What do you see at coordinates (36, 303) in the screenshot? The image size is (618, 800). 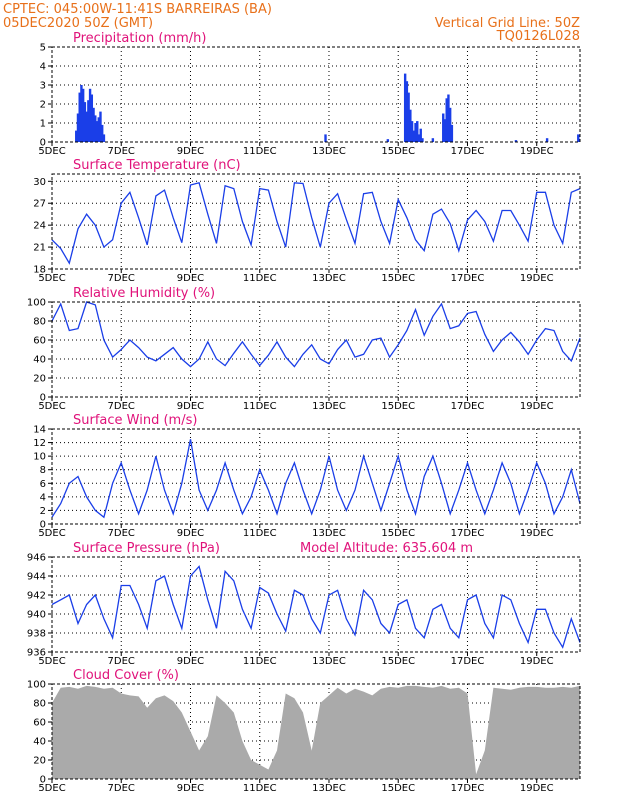 I see `ytick-label: 100` at bounding box center [36, 303].